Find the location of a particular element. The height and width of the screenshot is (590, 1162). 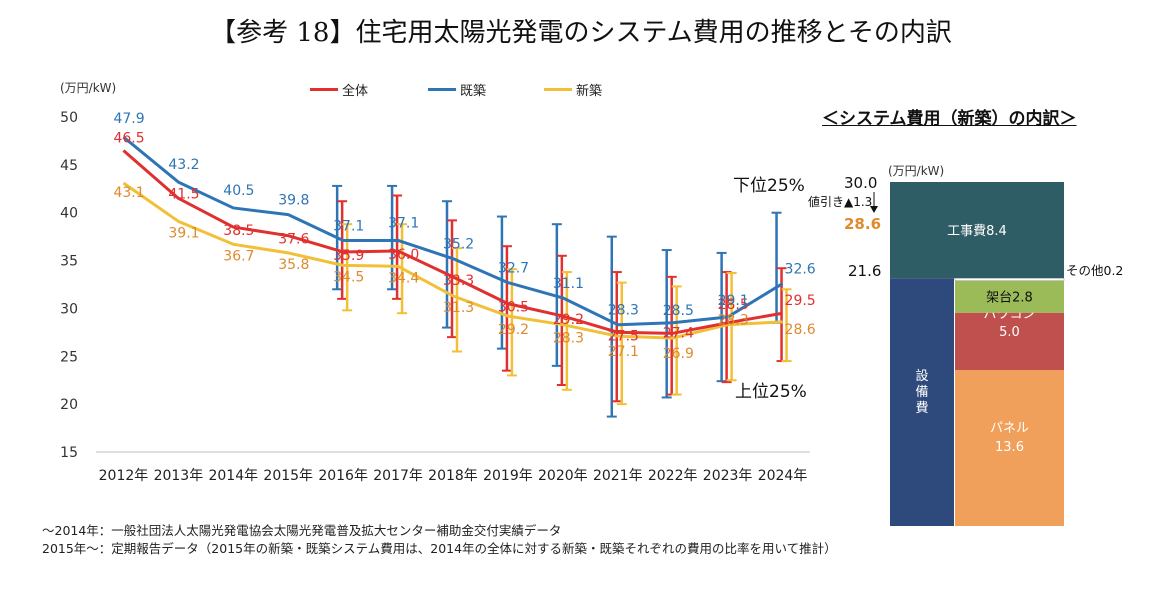

x-tick-label: 2024年 is located at coordinates (783, 476).